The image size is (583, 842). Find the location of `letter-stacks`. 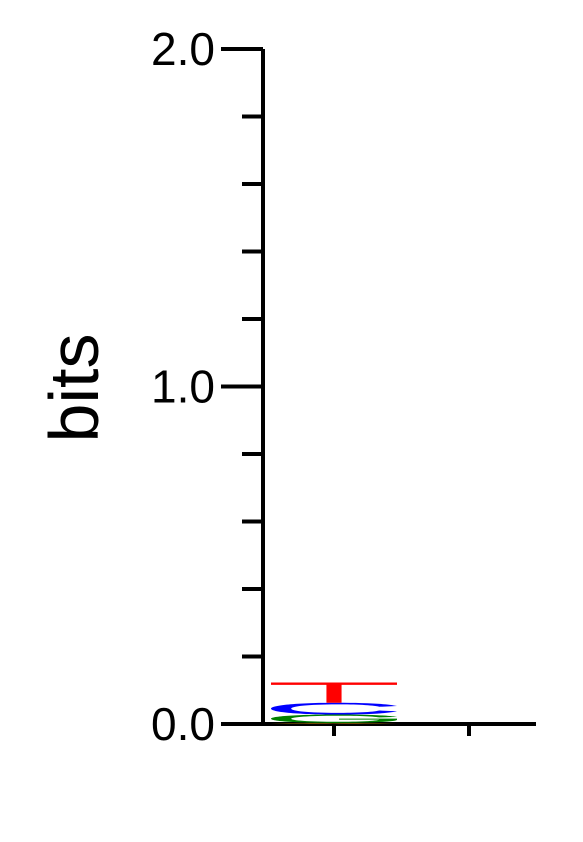

letter-stacks is located at coordinates (334, 703).